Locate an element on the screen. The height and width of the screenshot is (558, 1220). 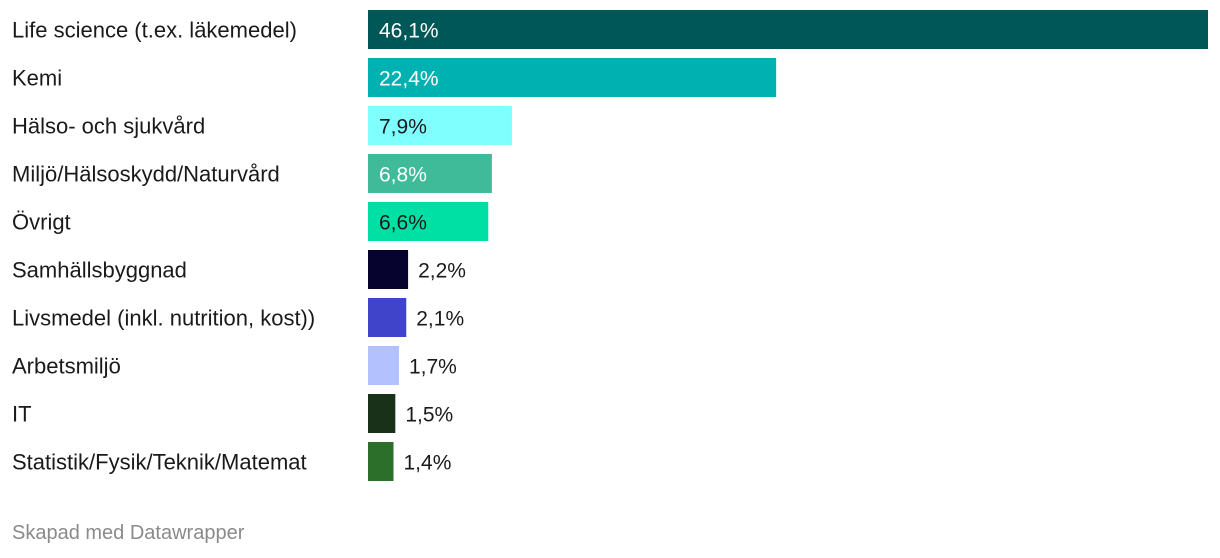
category-label: Övrigt is located at coordinates (41, 222).